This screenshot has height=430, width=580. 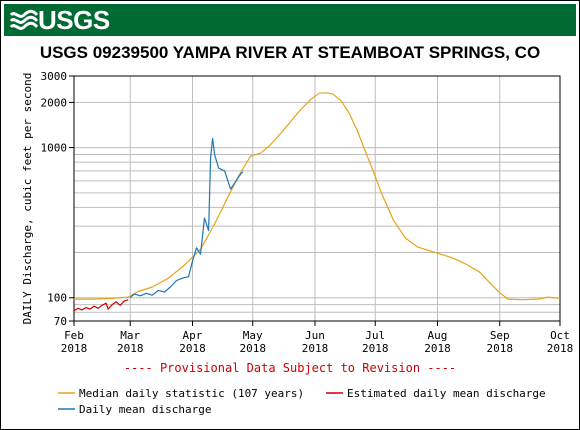 What do you see at coordinates (24, 19) in the screenshot?
I see `usgs-wave-icon` at bounding box center [24, 19].